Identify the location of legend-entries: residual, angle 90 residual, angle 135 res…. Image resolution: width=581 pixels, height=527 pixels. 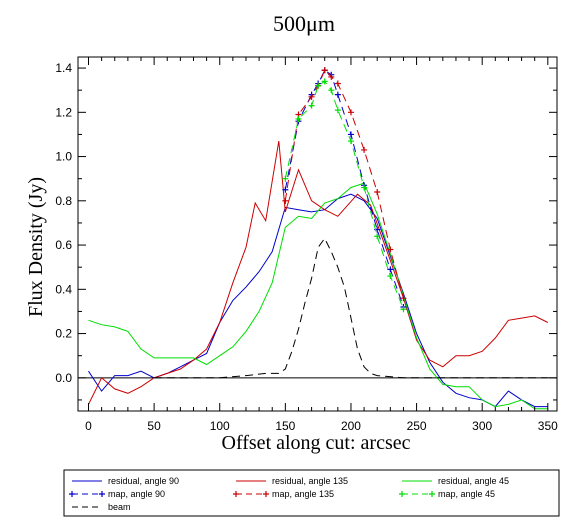
(289, 494).